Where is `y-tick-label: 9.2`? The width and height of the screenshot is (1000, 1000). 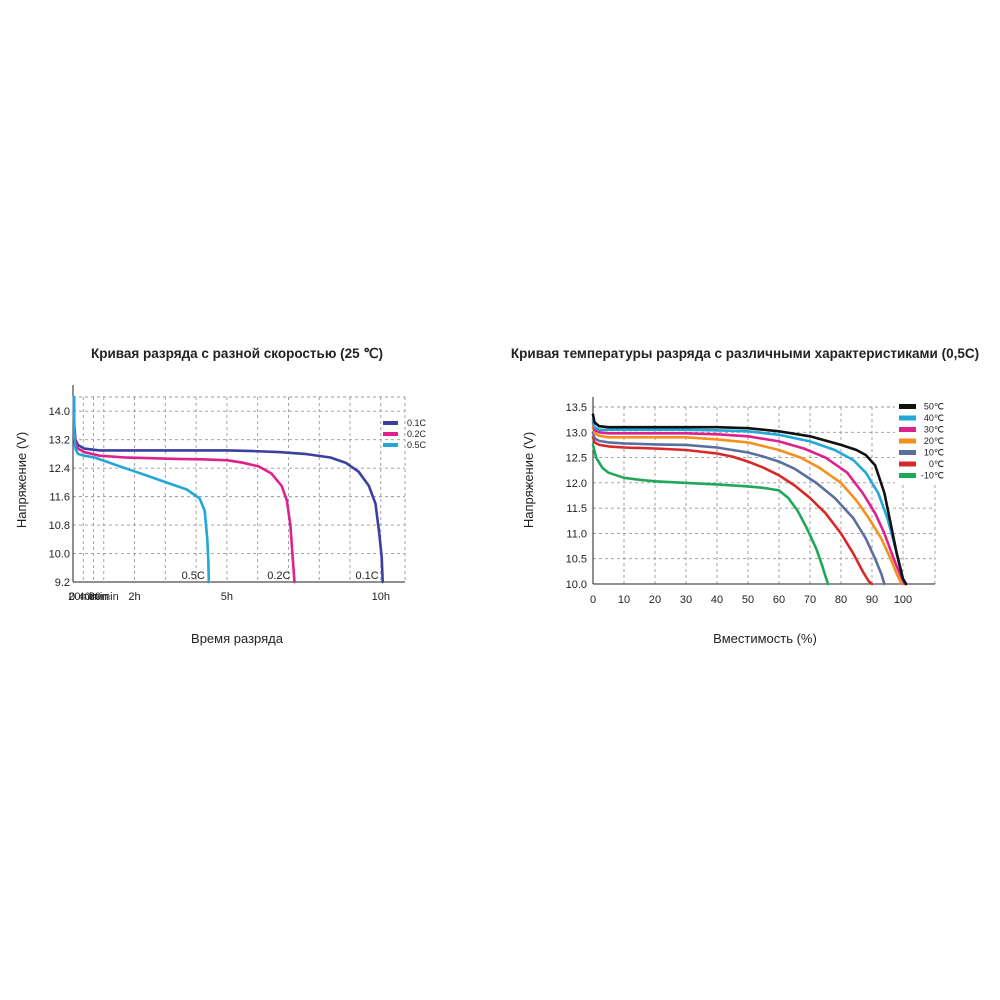
y-tick-label: 9.2 is located at coordinates (62, 583).